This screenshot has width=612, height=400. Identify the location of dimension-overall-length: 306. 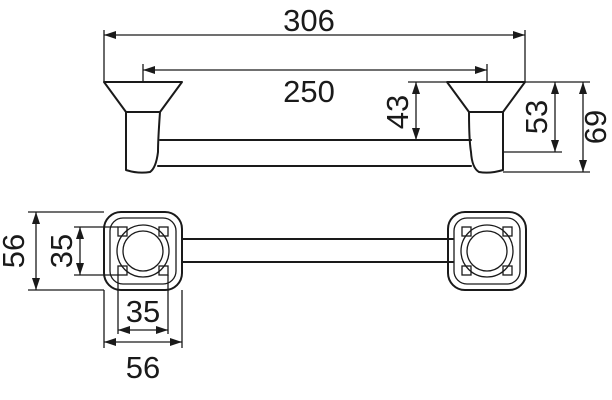
(314, 42).